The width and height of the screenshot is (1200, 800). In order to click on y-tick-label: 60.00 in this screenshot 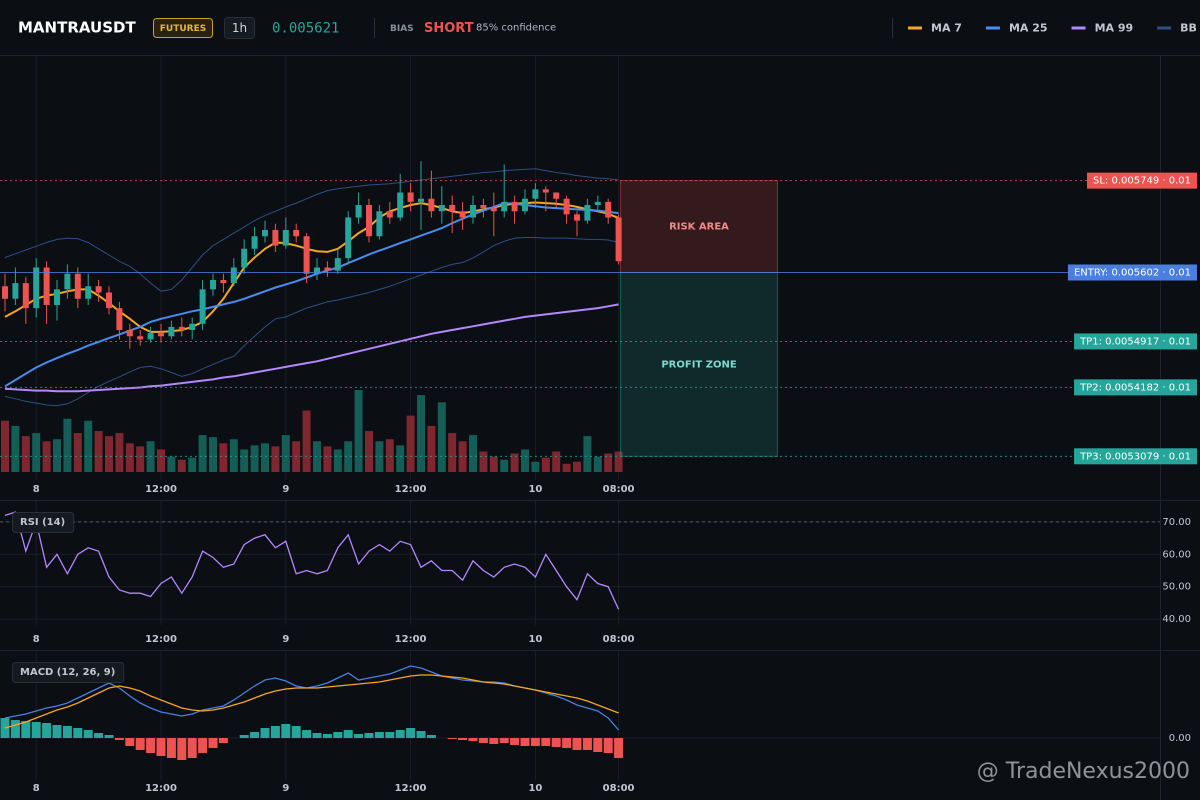, I will do `click(1176, 554)`.